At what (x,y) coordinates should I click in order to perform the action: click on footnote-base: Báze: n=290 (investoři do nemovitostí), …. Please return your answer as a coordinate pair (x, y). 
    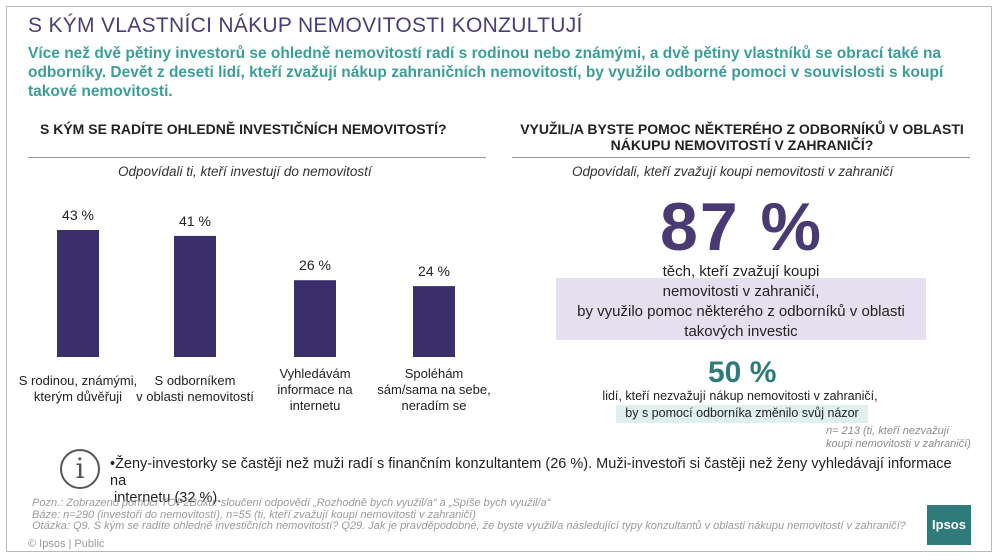
    Looking at the image, I should click on (254, 514).